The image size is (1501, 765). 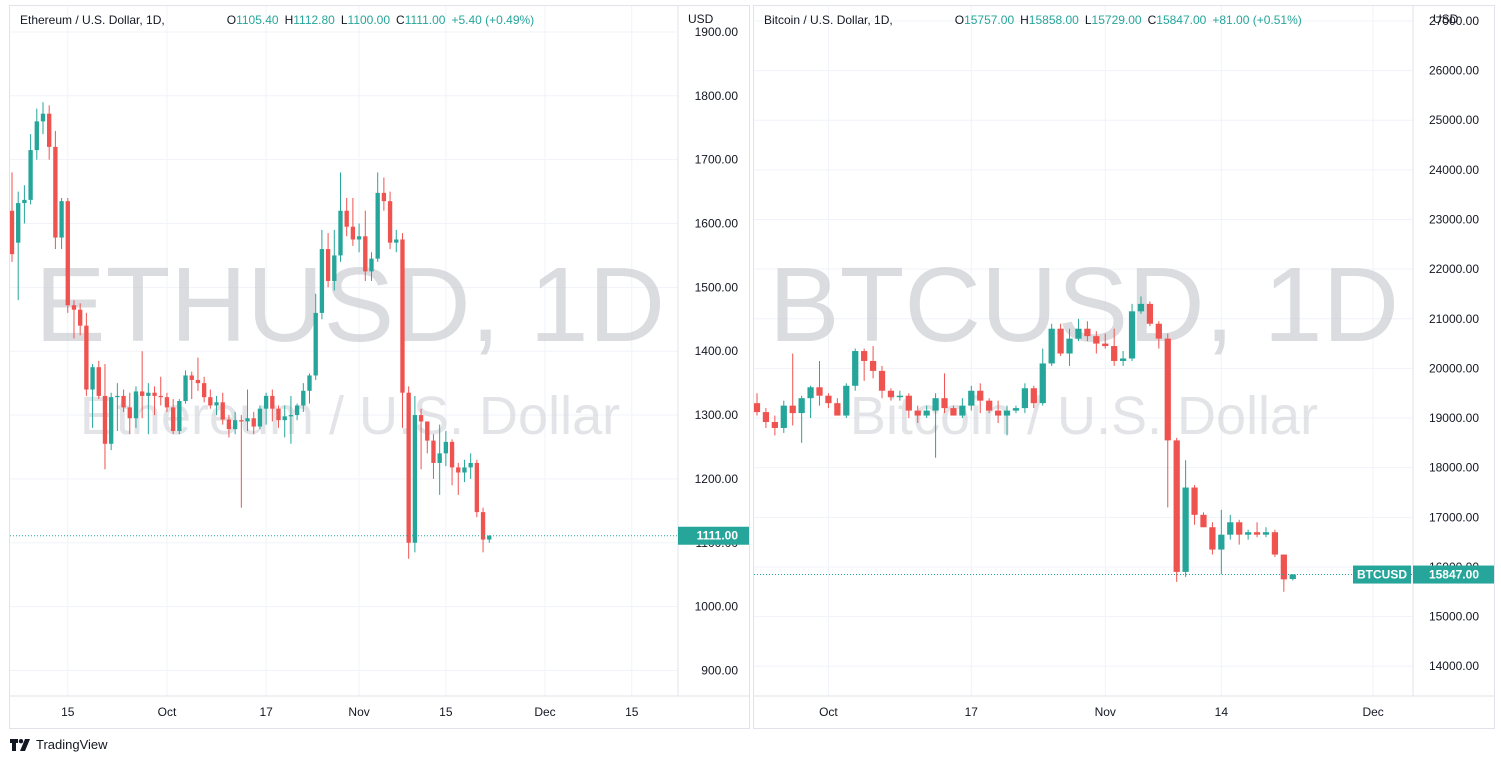 I want to click on eth-y-tick-label: 1600.00, so click(x=717, y=224).